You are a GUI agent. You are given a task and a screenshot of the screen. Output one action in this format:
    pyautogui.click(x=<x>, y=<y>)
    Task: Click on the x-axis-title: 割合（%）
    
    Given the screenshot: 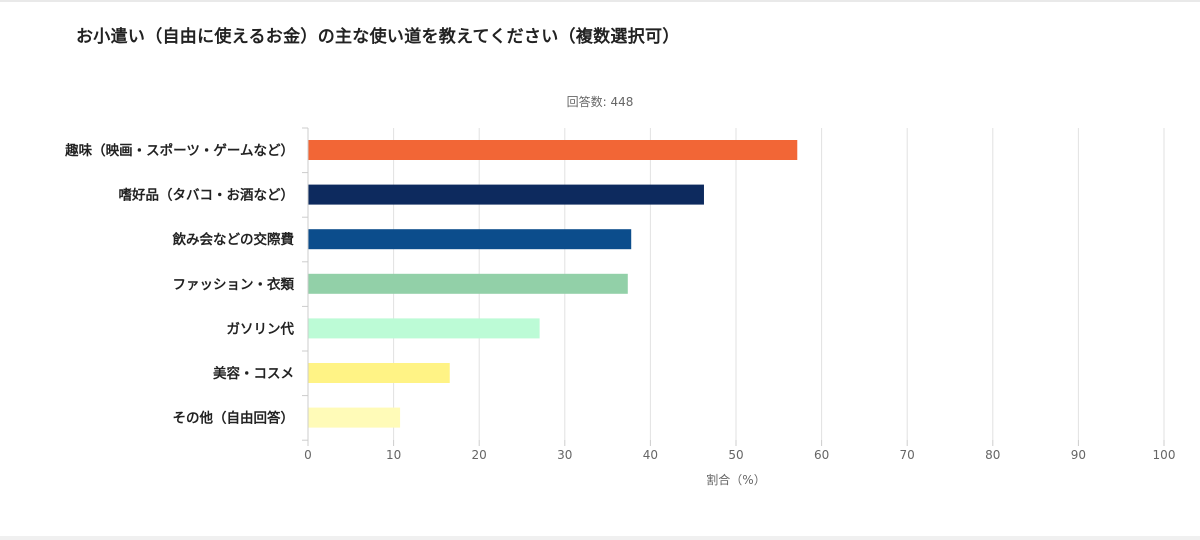 What is the action you would take?
    pyautogui.click(x=735, y=479)
    